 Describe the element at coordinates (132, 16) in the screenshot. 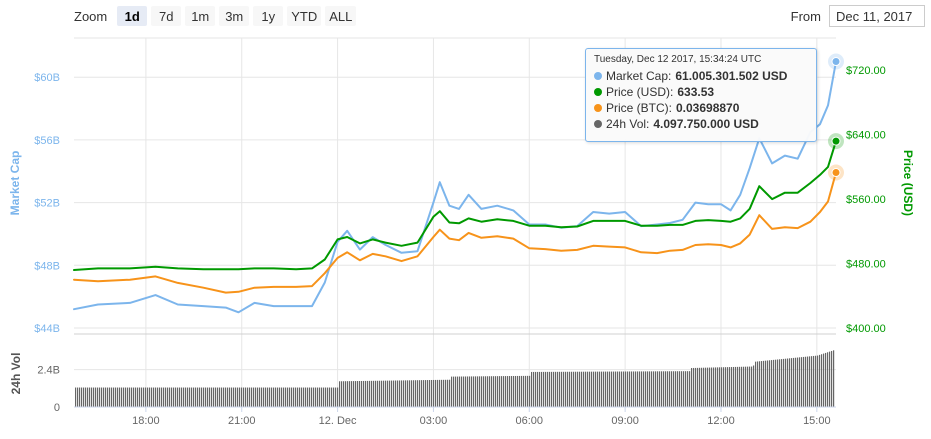

I see `zoom-button-1d: 1d` at that location.